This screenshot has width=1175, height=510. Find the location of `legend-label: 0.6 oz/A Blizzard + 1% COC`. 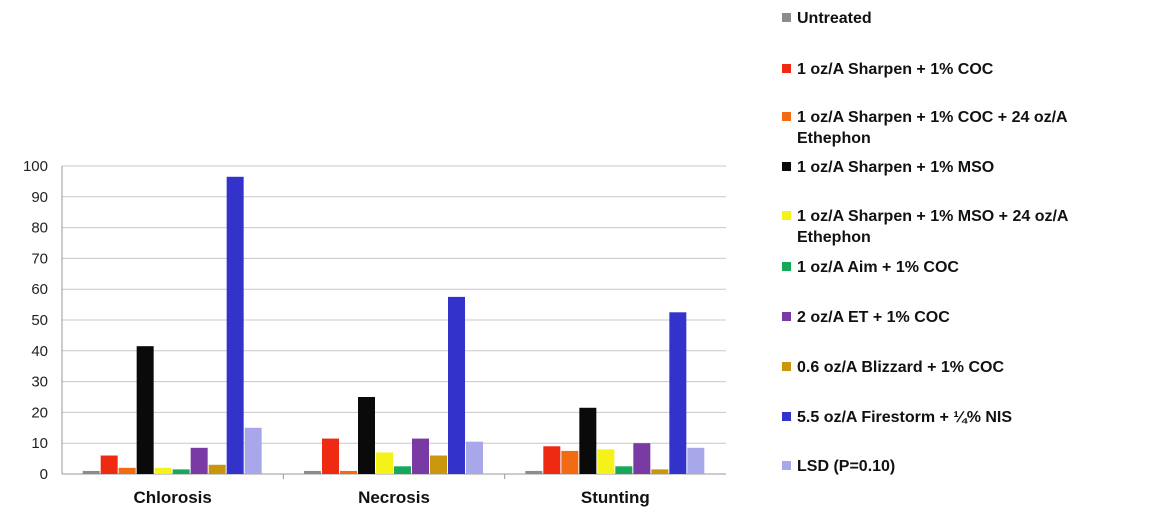

legend-label: 0.6 oz/A Blizzard + 1% COC is located at coordinates (900, 367).